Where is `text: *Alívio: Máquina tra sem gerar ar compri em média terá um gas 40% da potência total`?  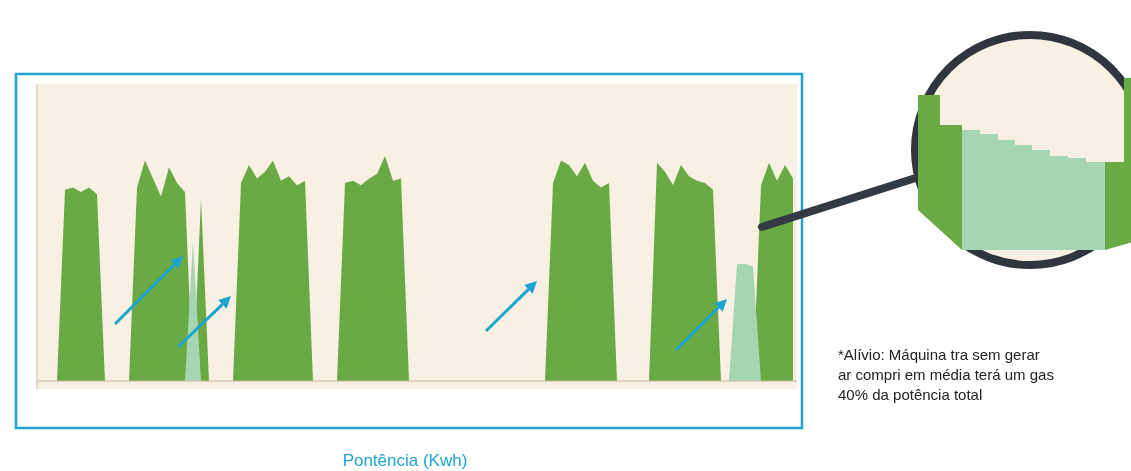
text: *Alívio: Máquina tra sem gerar ar compri em média terá um gas 40% da potência total is located at coordinates (946, 374).